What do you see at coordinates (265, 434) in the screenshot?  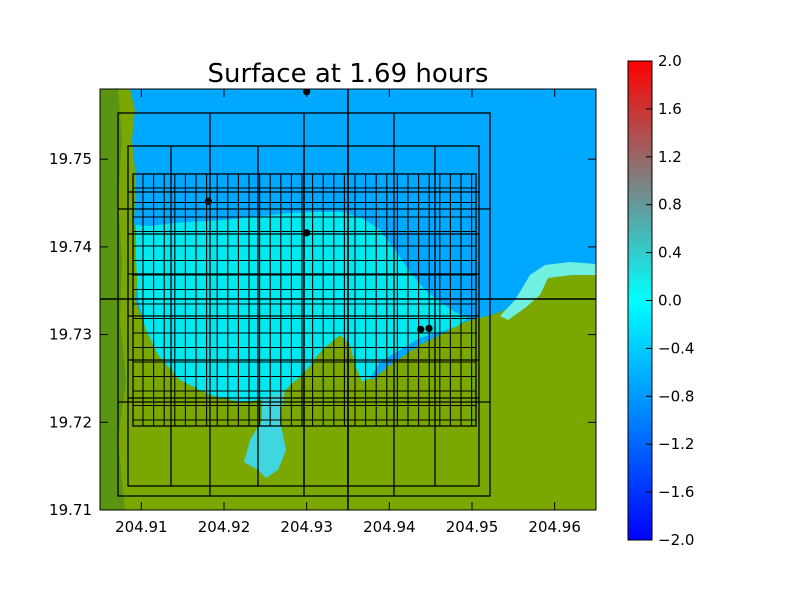 I see `inlet-water-region` at bounding box center [265, 434].